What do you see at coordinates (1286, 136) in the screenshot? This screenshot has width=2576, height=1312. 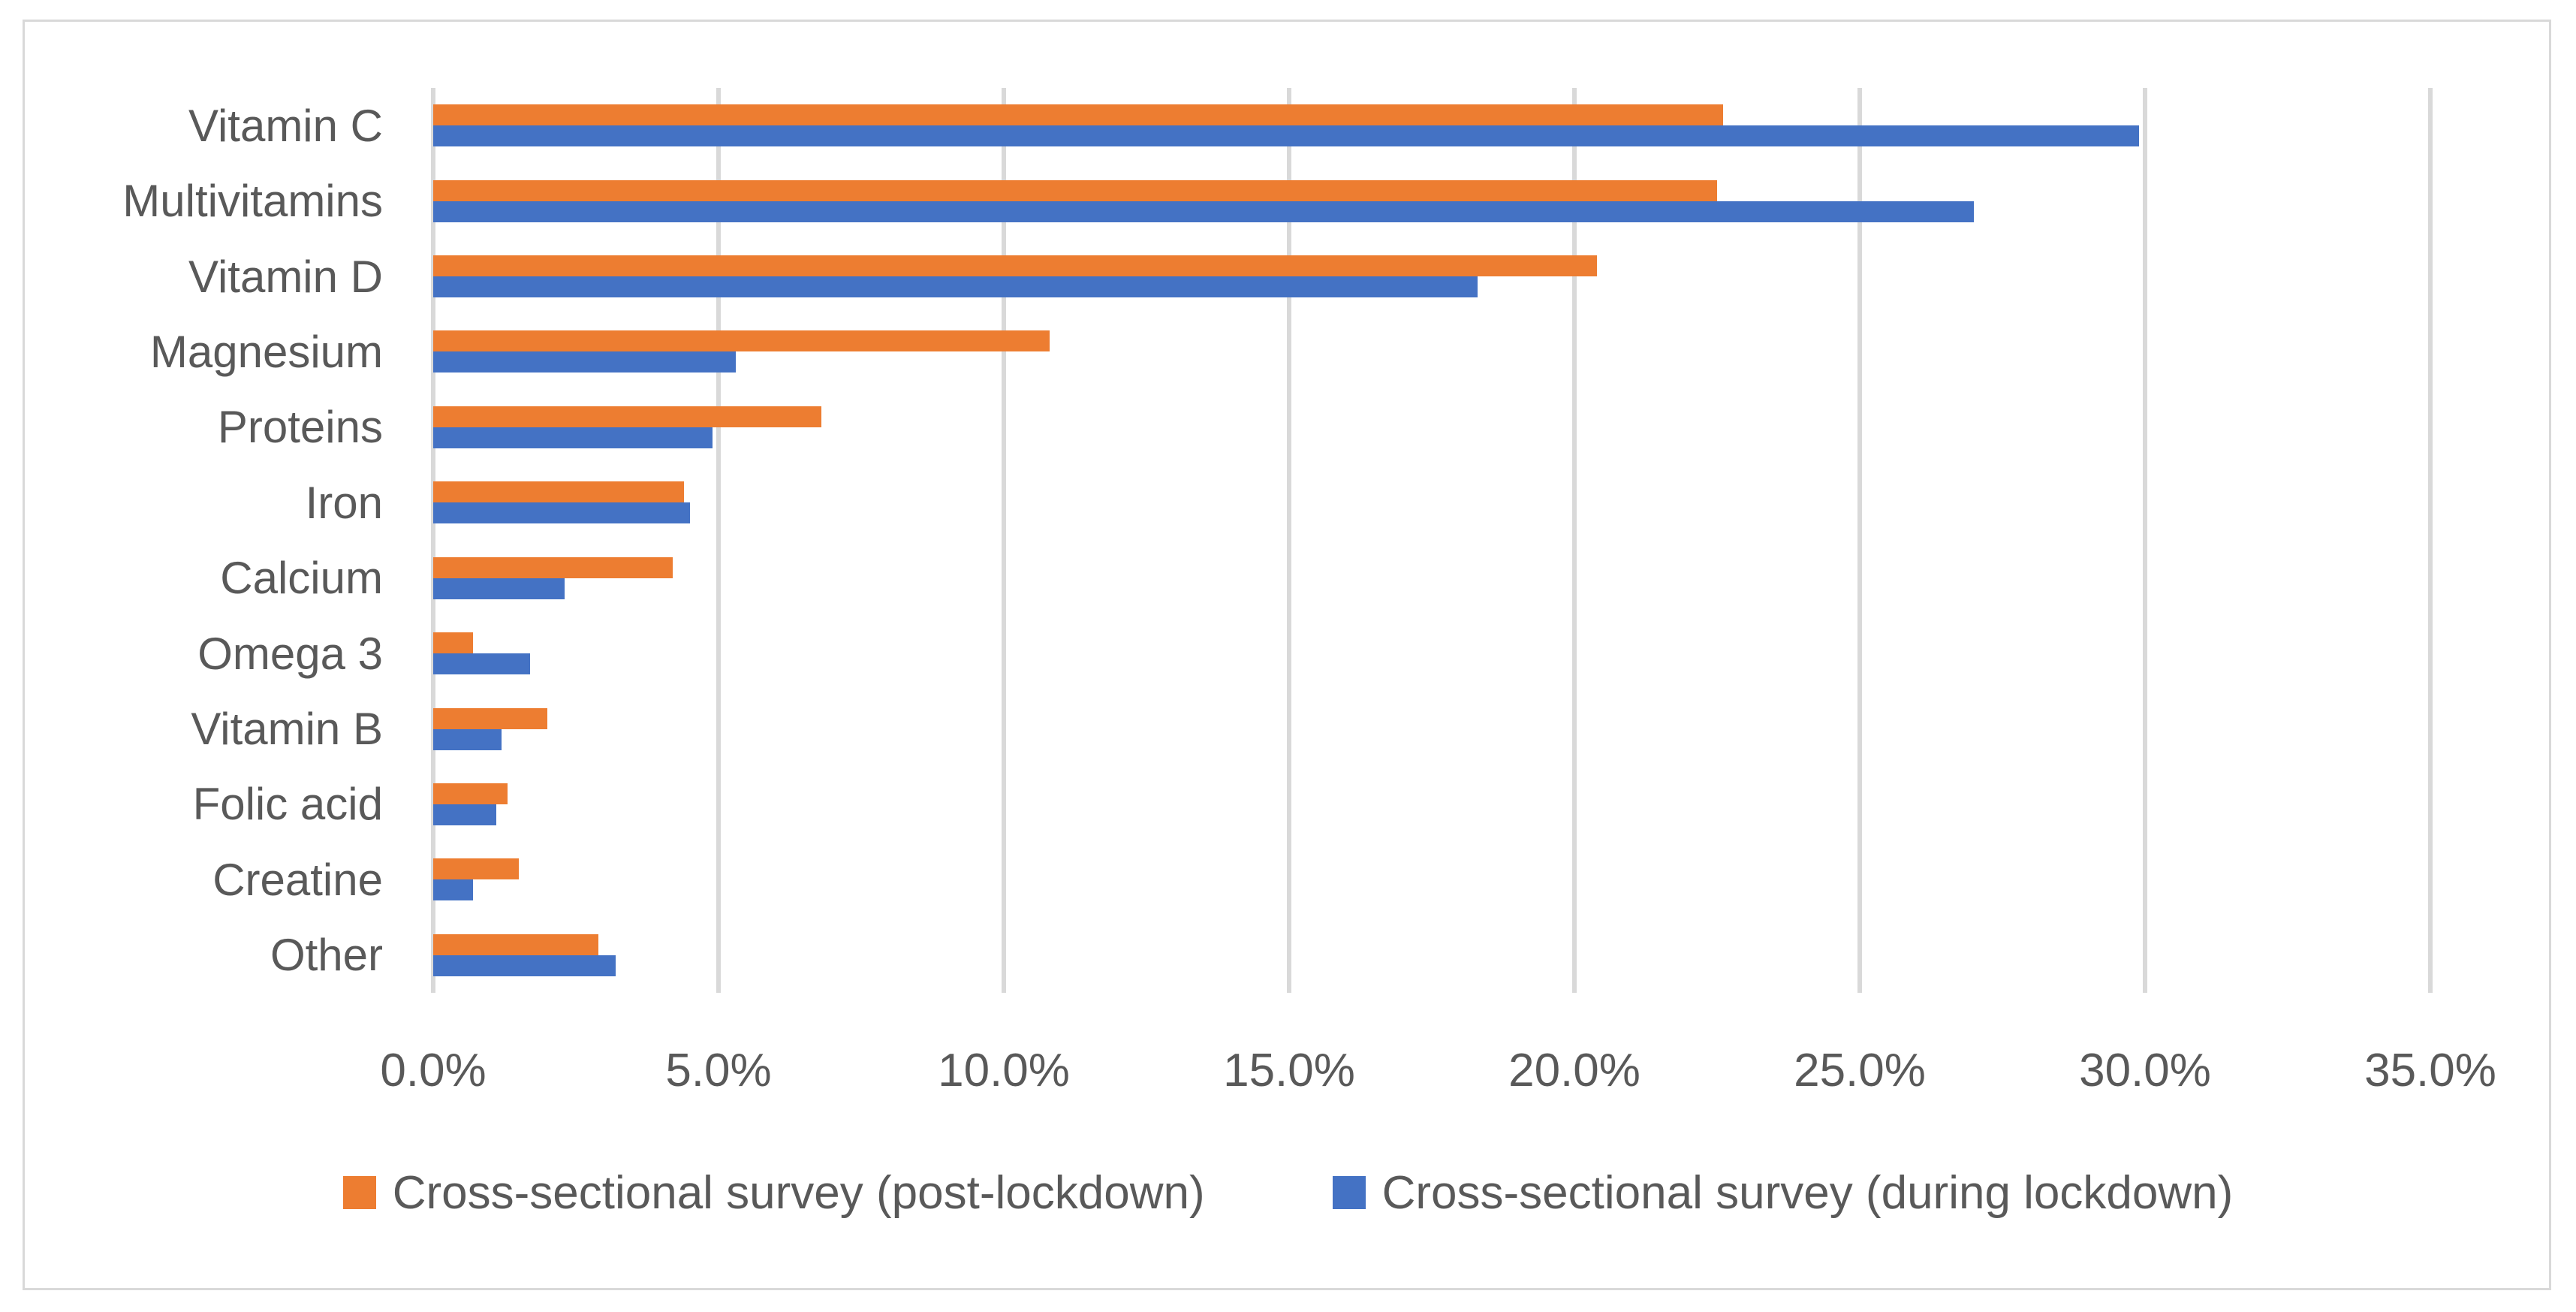 I see `bar-during-lockdown-vitamin-c` at bounding box center [1286, 136].